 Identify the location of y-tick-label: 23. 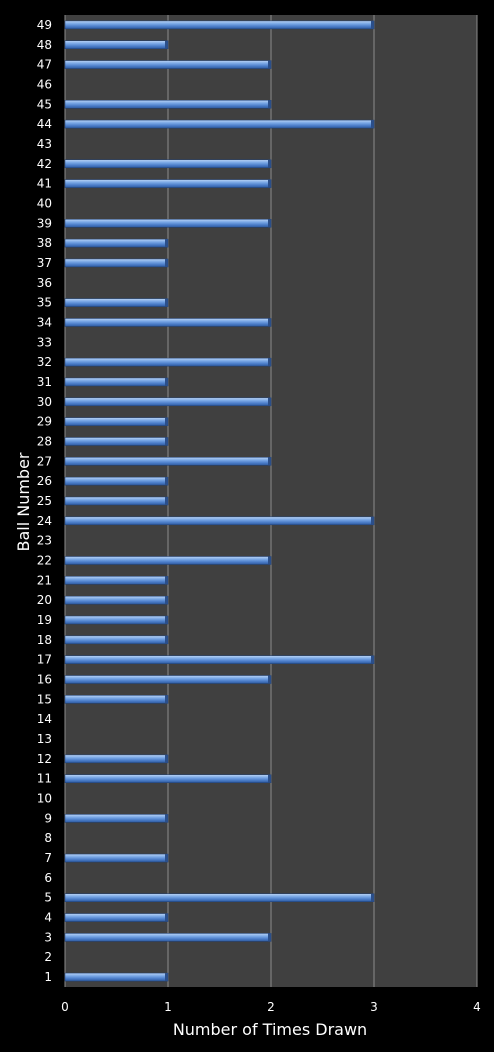
(44, 541).